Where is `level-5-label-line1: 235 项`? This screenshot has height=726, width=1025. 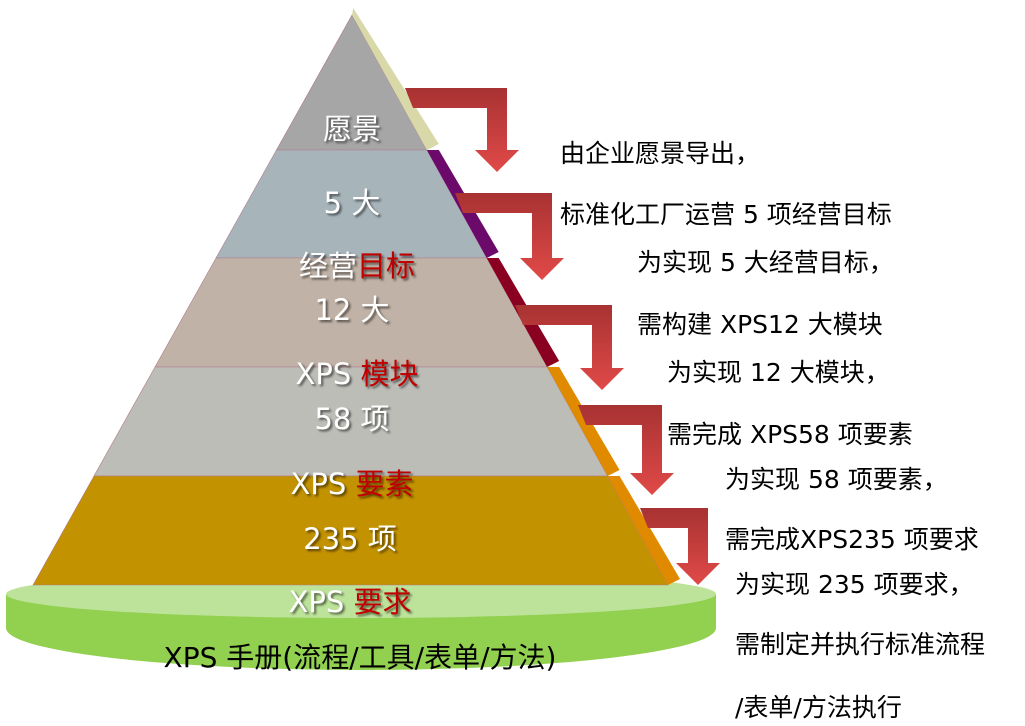 level-5-label-line1: 235 项 is located at coordinates (350, 539).